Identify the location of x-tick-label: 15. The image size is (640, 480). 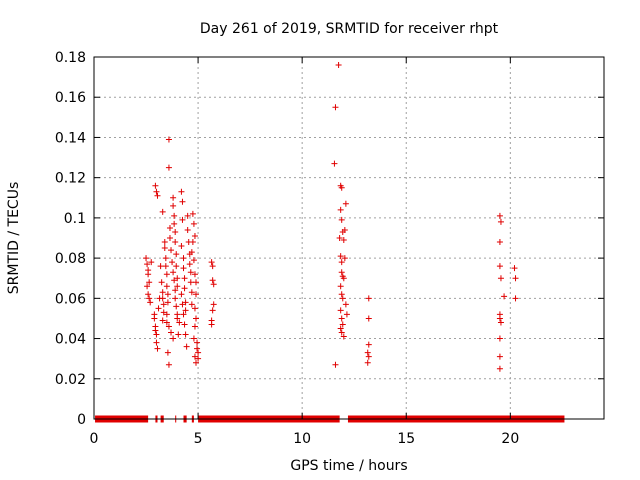
(406, 439).